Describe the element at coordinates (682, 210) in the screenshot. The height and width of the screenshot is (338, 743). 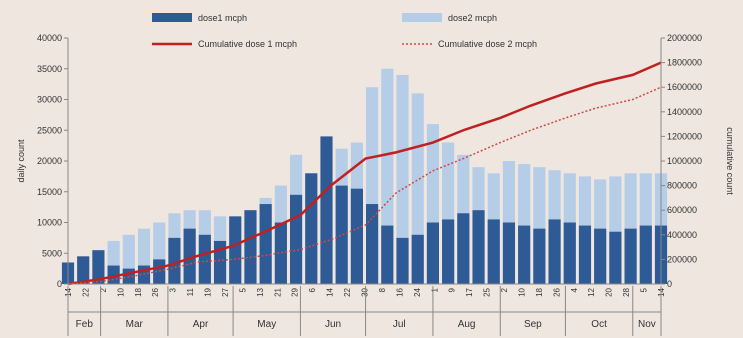
I see `y2-tick-label: 600000` at that location.